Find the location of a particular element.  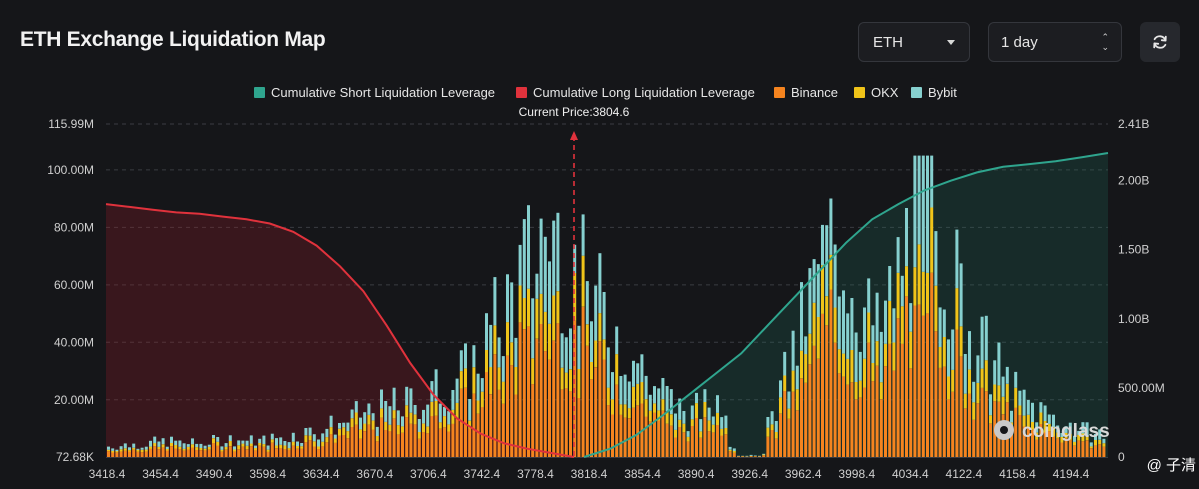

page-title: ETH Exchange Liquidation Map is located at coordinates (173, 39).